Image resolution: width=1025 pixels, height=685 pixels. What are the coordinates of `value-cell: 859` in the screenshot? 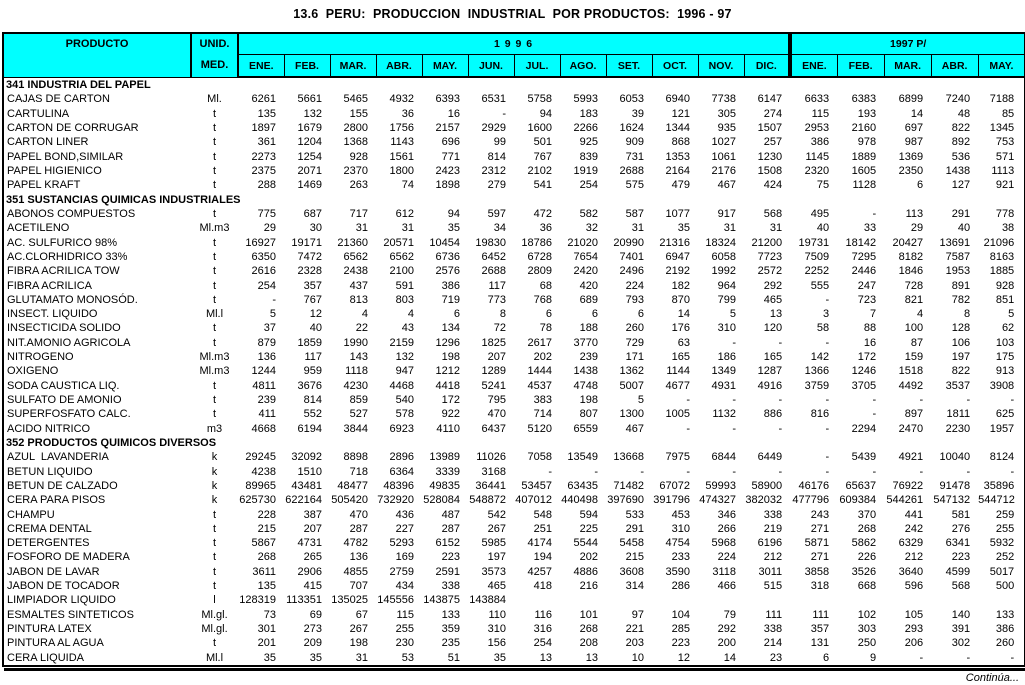 It's located at (358, 400).